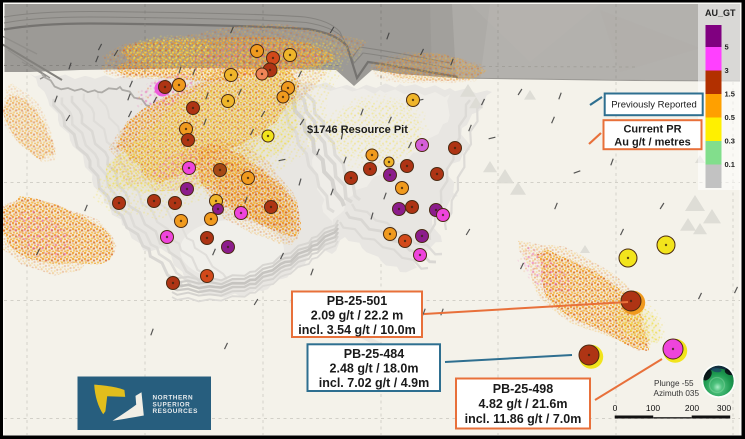 The image size is (745, 439). What do you see at coordinates (357, 316) in the screenshot?
I see `svg-text: 2.09 g/t / 22.2 m` at bounding box center [357, 316].